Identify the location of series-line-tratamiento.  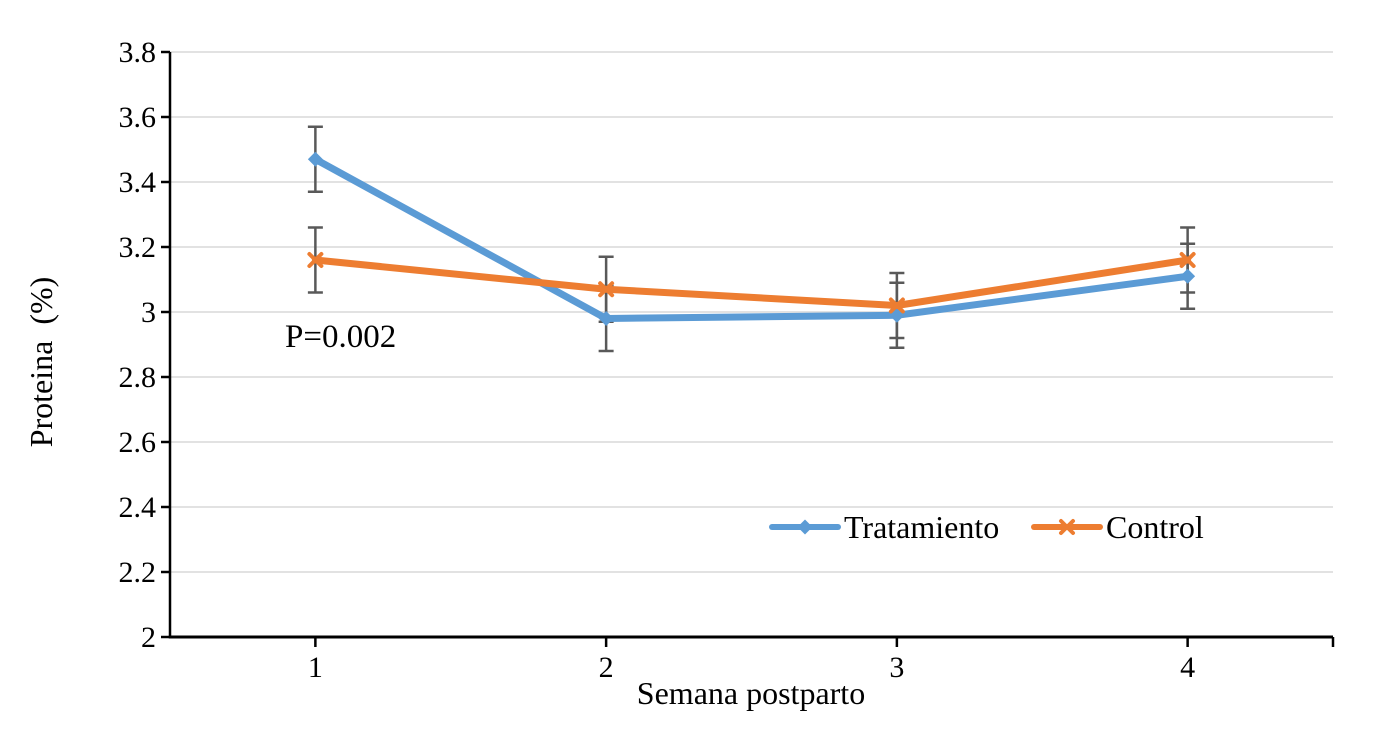
(751, 238).